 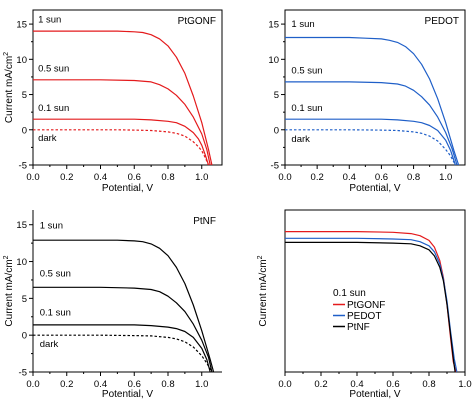 I want to click on plot-frame, so click(x=375, y=87).